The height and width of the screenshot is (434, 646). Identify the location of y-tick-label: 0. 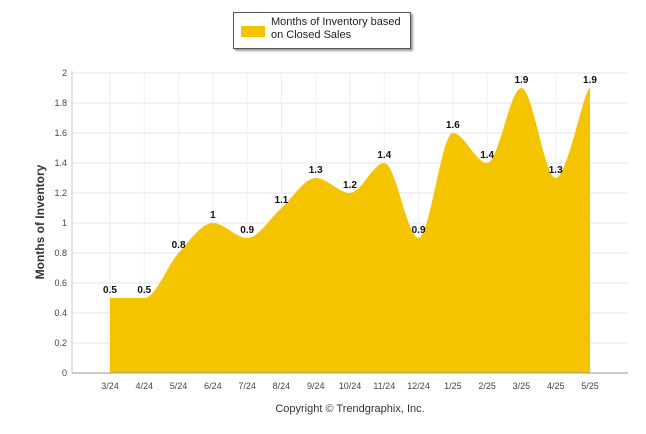
(64, 373).